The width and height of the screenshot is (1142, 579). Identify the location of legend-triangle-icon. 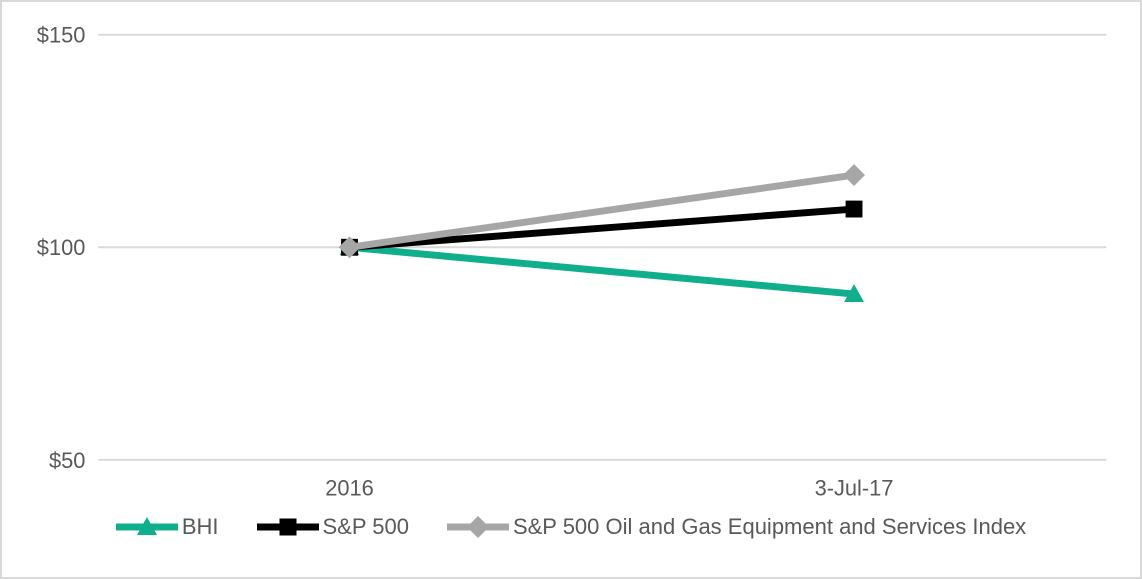
(146, 526).